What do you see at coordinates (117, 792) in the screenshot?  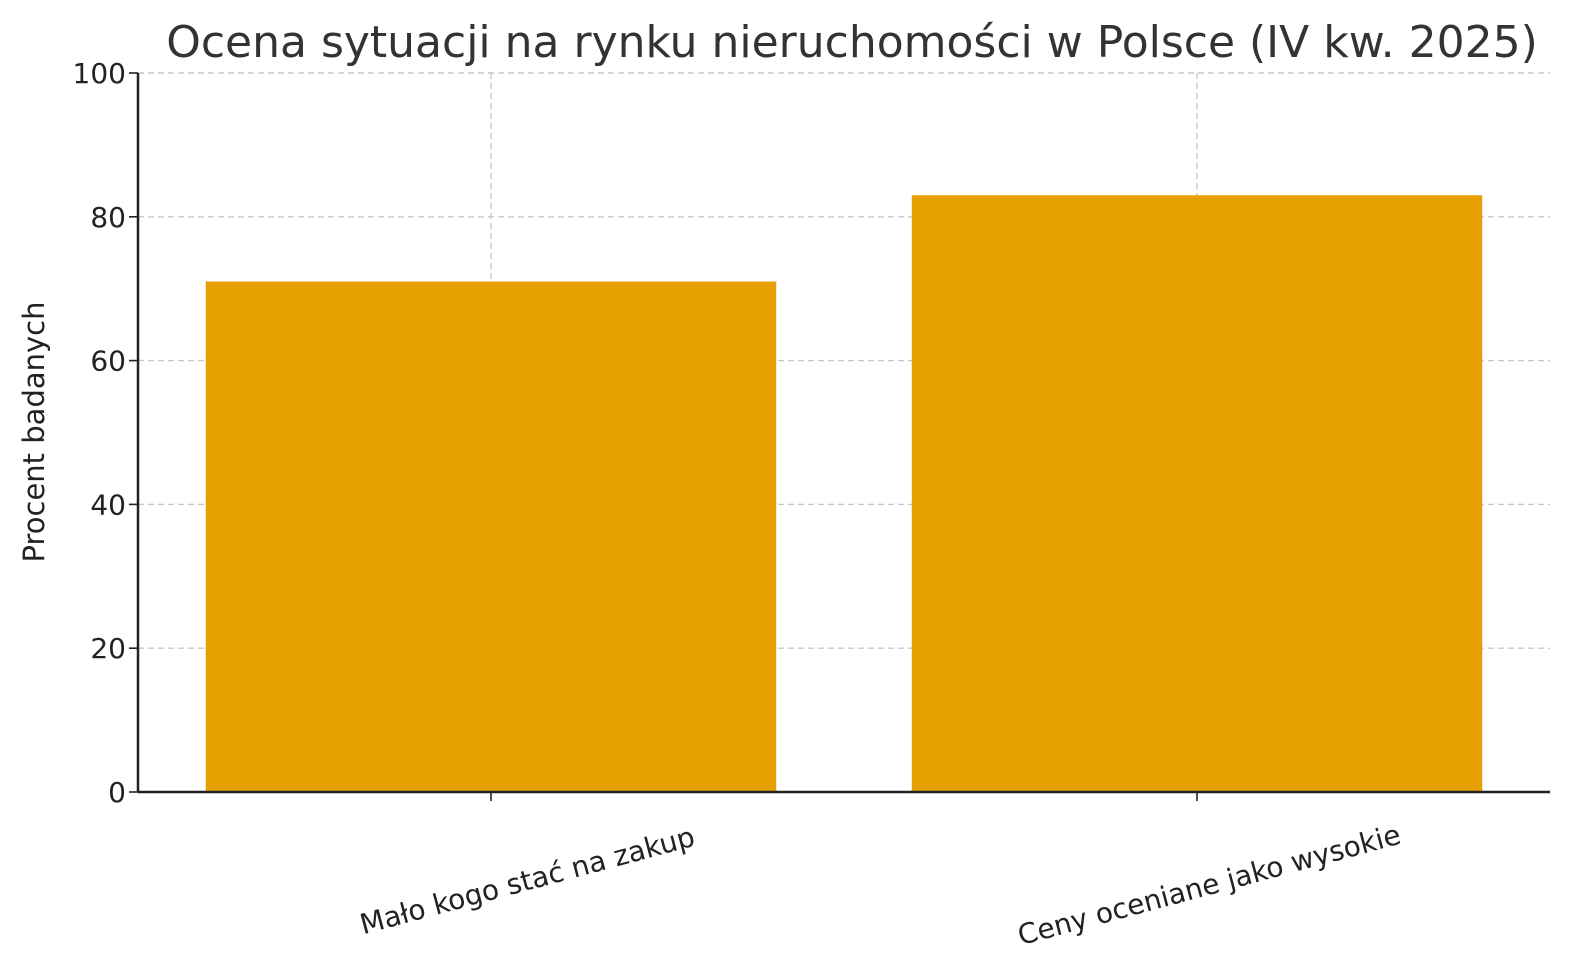 I see `y-tick-label: 0` at bounding box center [117, 792].